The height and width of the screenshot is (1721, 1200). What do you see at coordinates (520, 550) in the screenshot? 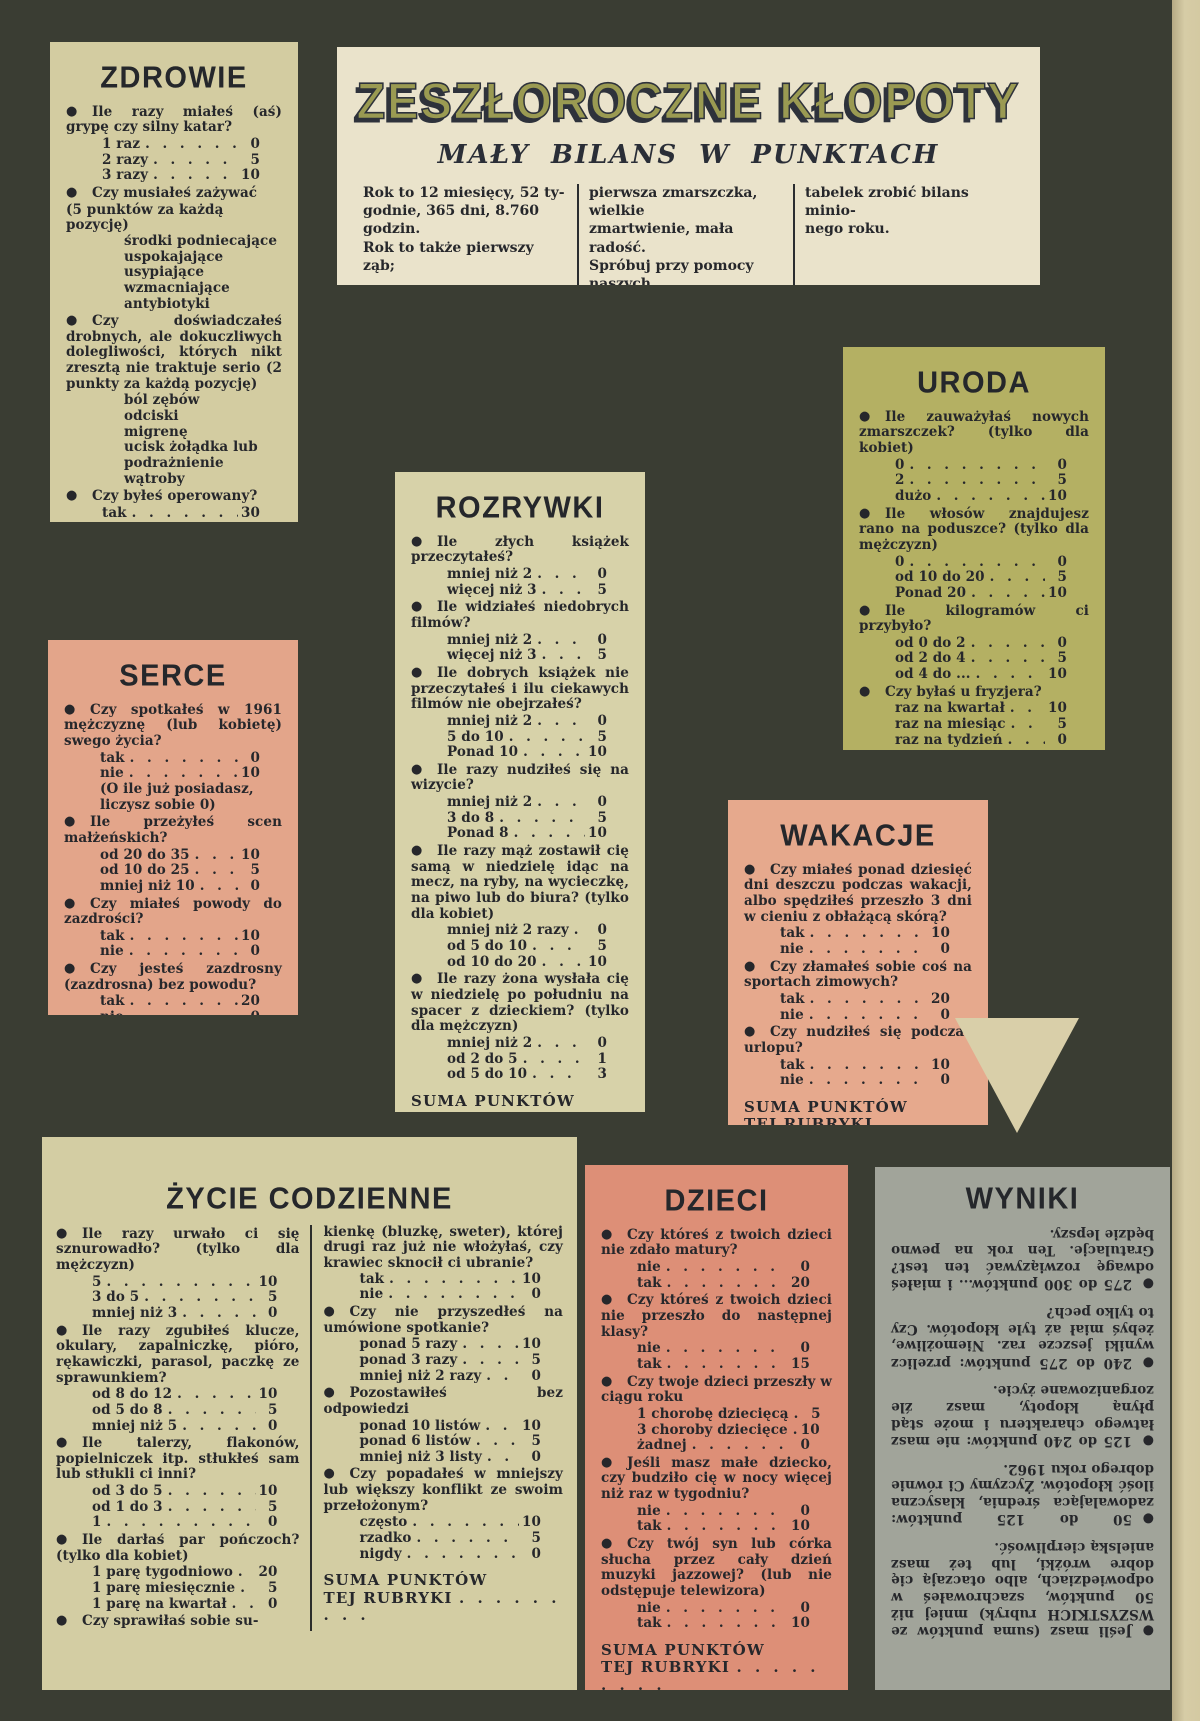
I see `question: ● Ile złych książek przeczytałeś?` at bounding box center [520, 550].